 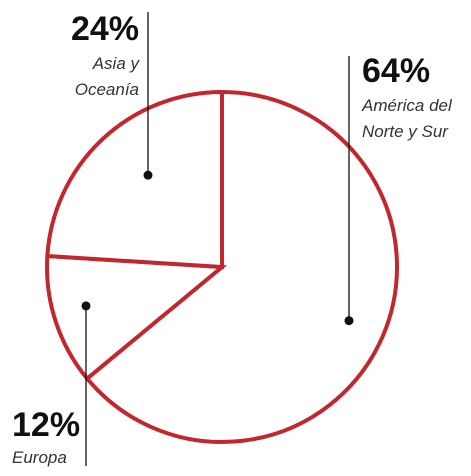 What do you see at coordinates (116, 63) in the screenshot?
I see `label-name-asia-line1: Asia y` at bounding box center [116, 63].